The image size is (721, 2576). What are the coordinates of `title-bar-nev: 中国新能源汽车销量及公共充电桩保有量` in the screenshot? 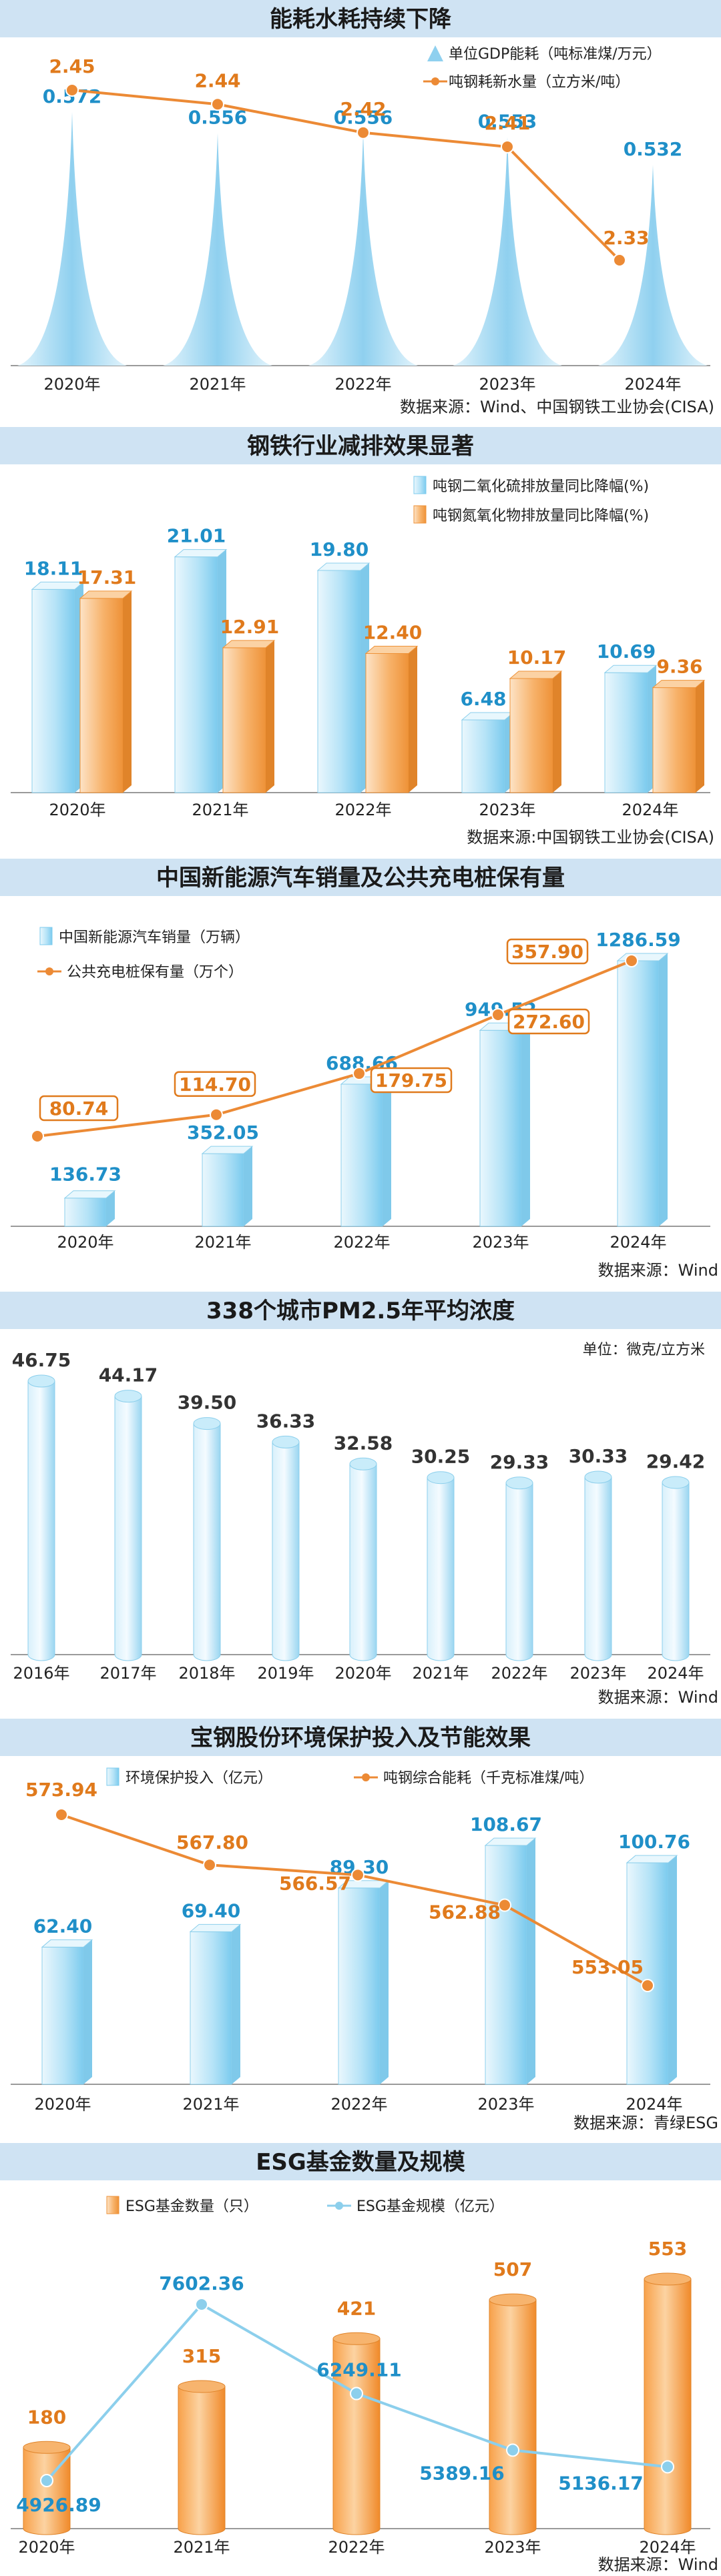 It's located at (360, 877).